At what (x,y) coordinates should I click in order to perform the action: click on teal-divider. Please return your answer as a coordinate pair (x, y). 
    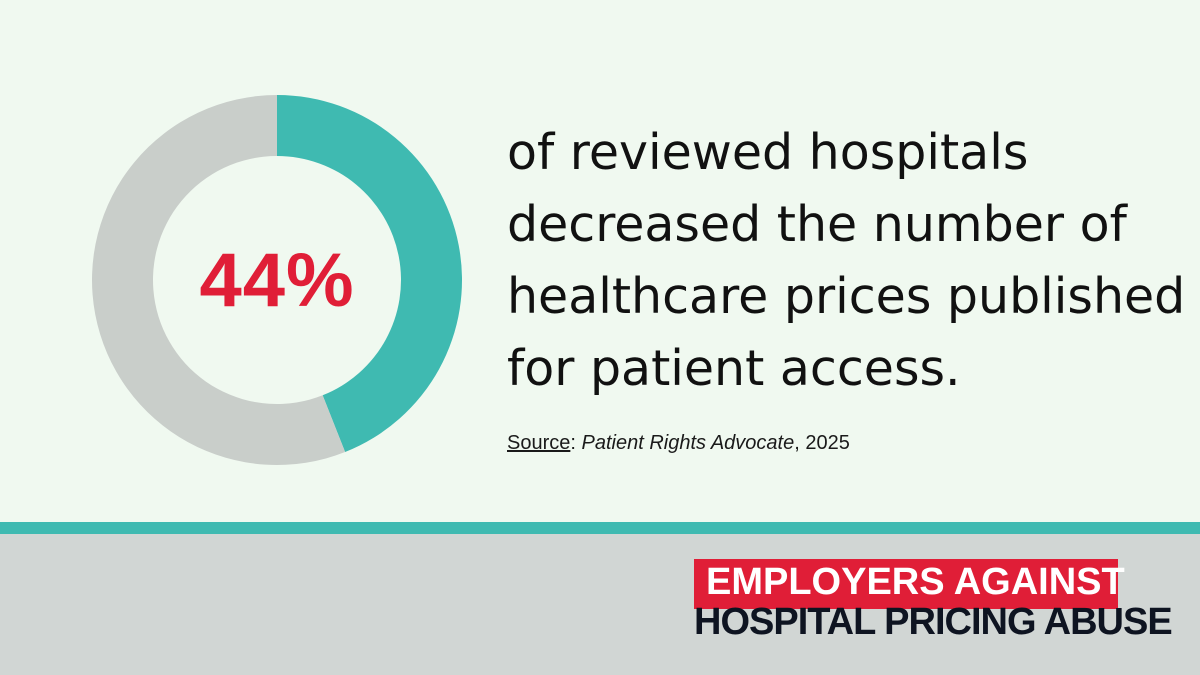
    Looking at the image, I should click on (600, 528).